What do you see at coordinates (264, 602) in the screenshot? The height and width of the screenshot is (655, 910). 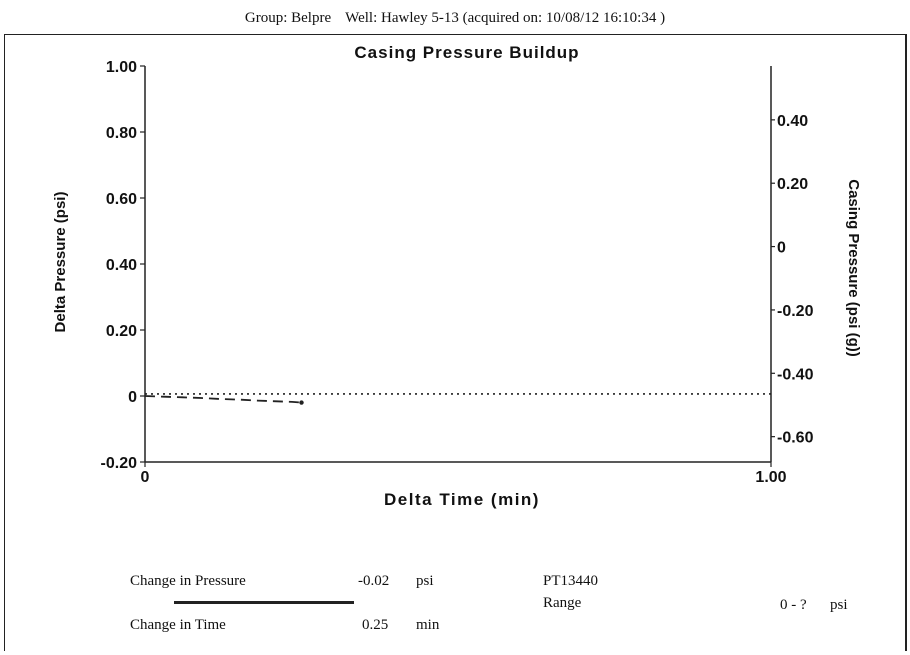 I see `pressure-legend-line` at bounding box center [264, 602].